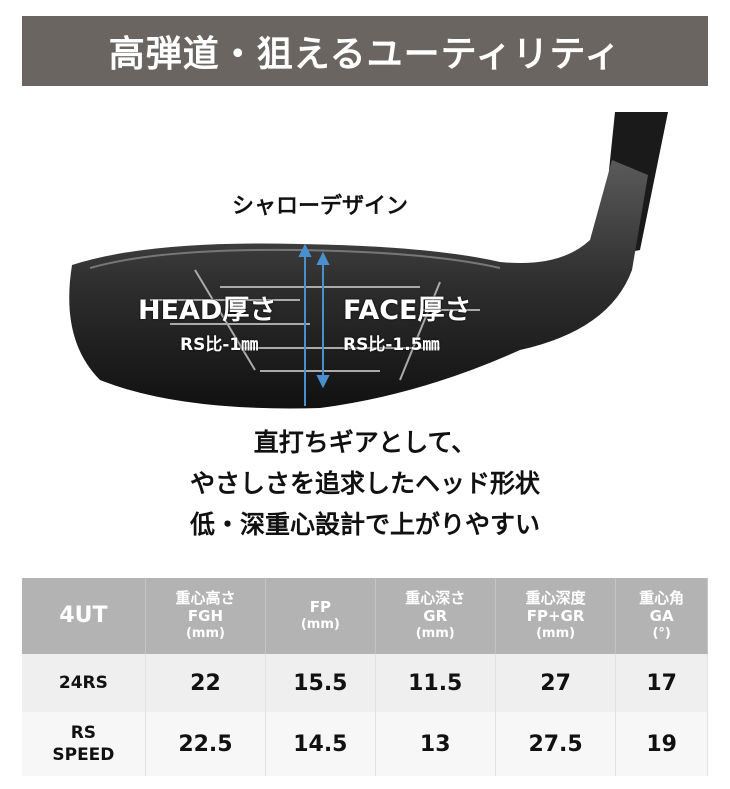 This screenshot has height=789, width=730. Describe the element at coordinates (84, 616) in the screenshot. I see `model-header: 4UT` at that location.